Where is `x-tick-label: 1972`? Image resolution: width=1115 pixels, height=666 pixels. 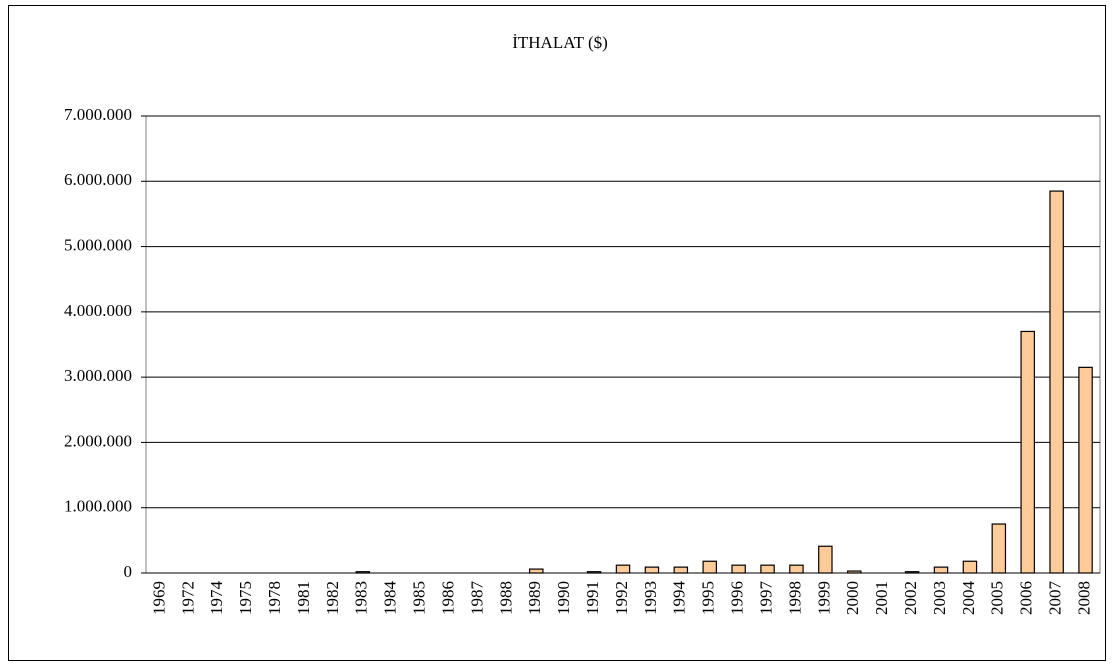
x-tick-label: 1972 is located at coordinates (187, 598).